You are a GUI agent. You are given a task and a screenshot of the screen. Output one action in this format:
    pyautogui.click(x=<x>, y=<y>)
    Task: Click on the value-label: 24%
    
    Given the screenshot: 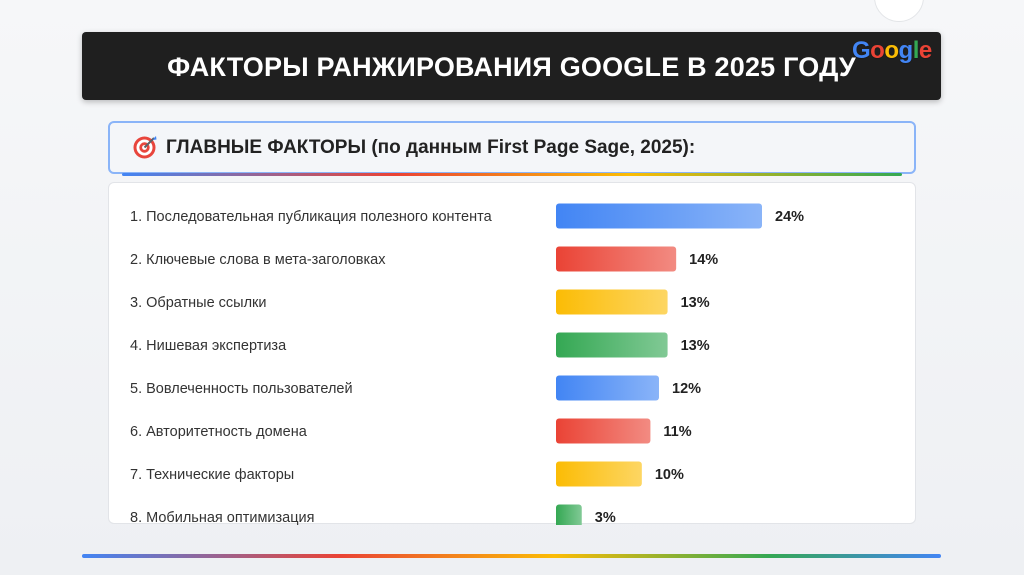 What is the action you would take?
    pyautogui.click(x=789, y=217)
    